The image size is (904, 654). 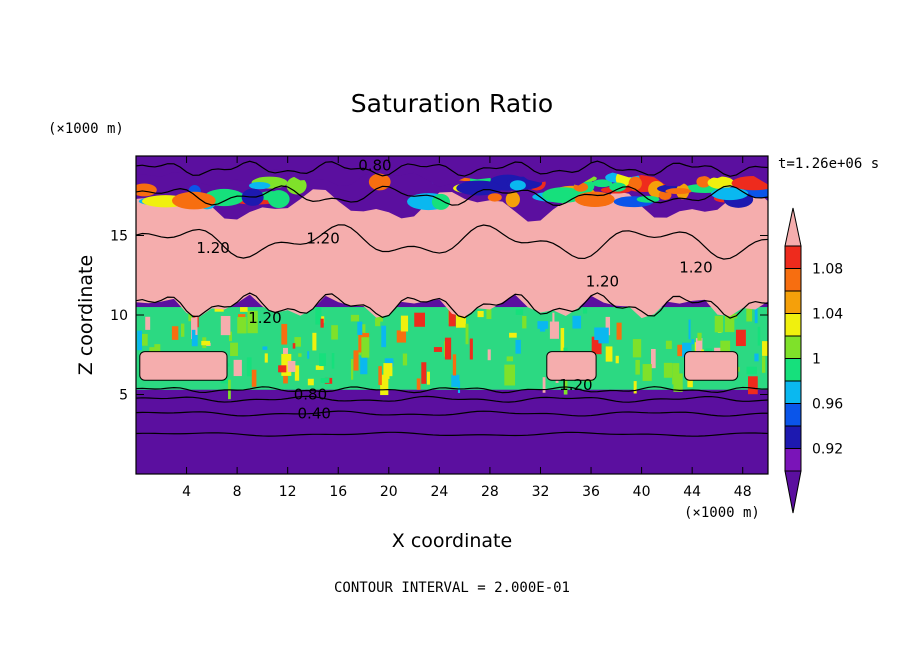 I want to click on y-unit-label: (×1000 m), so click(x=86, y=129).